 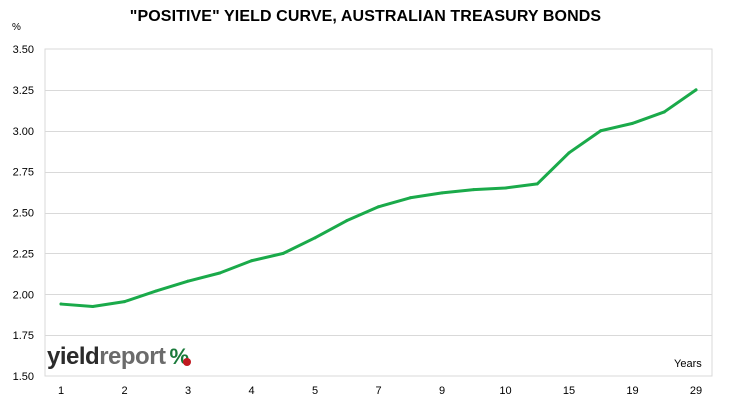 I want to click on y-tick-label: 3.50, so click(x=23, y=50).